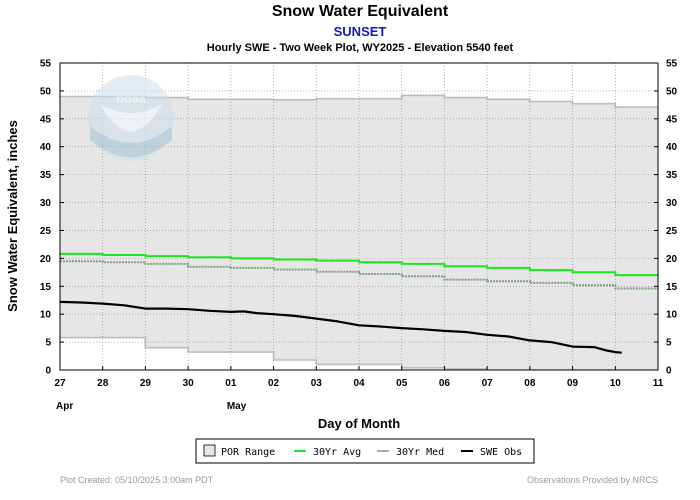  Describe the element at coordinates (359, 353) in the screenshot. I see `por-min-line` at that location.